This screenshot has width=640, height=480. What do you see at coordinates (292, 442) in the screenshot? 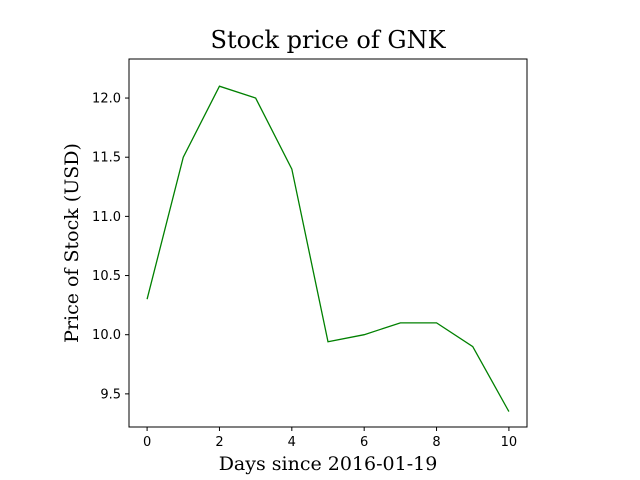
I see `x-tick-label: 4` at bounding box center [292, 442].